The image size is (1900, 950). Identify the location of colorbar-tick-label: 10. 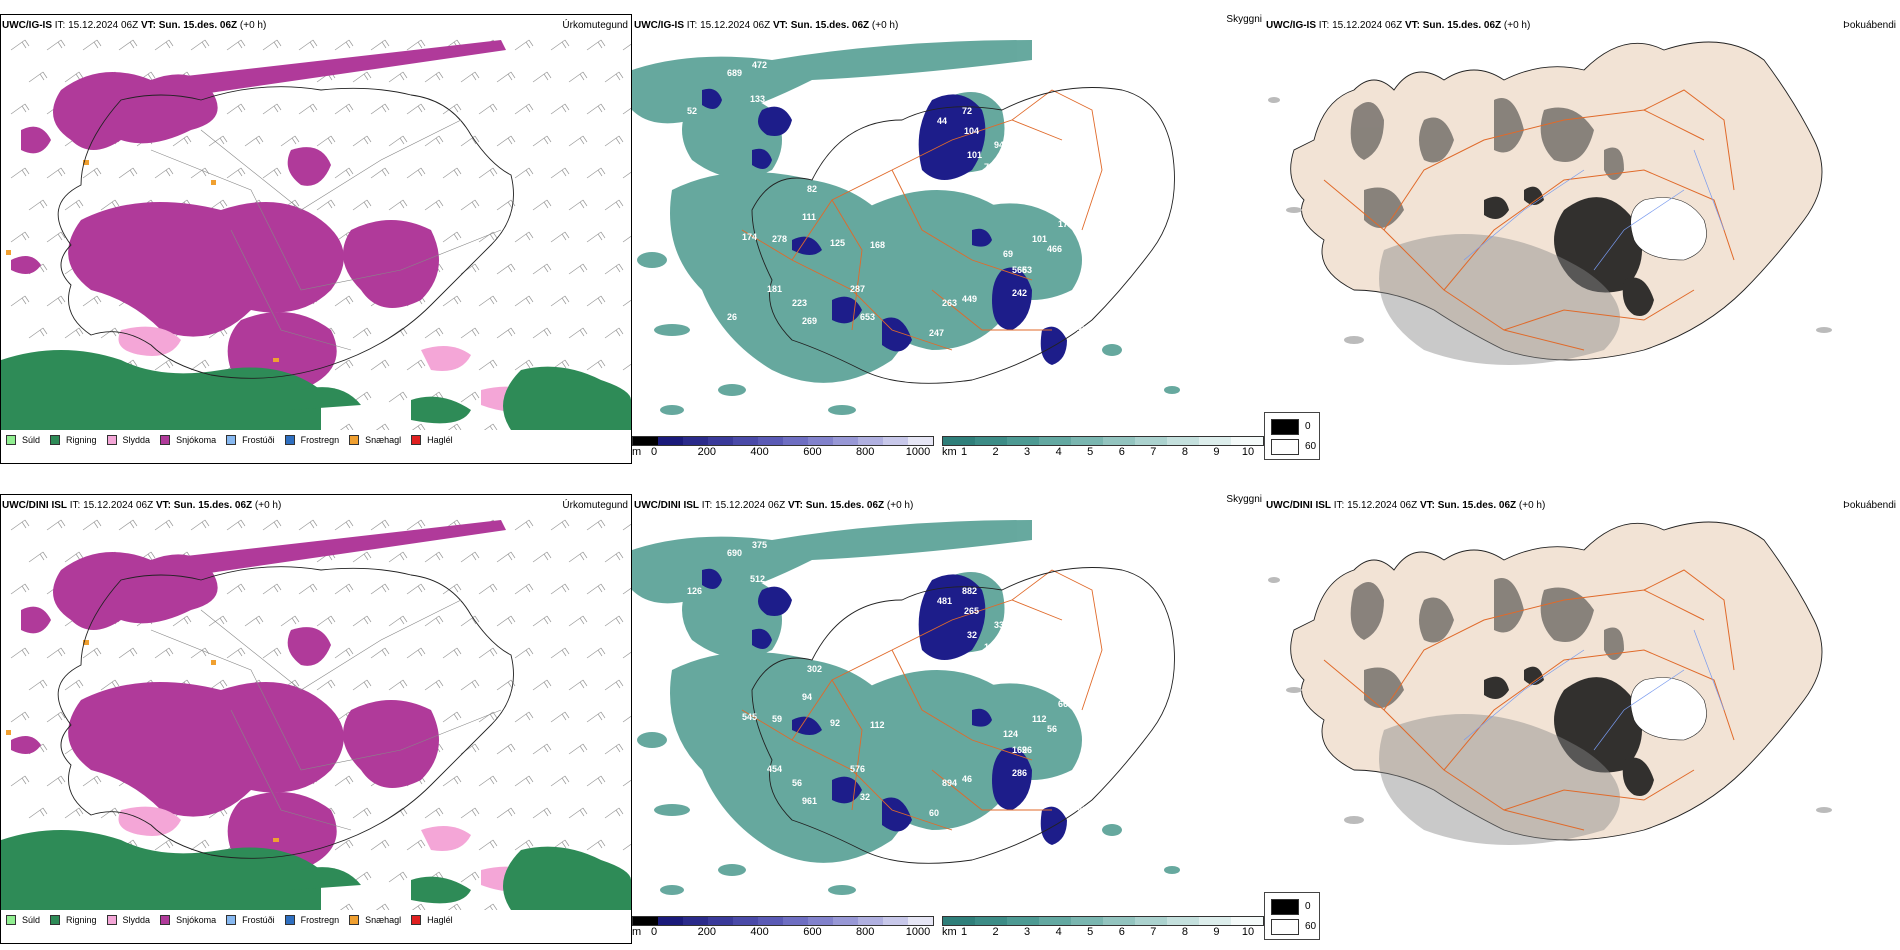
(1248, 932).